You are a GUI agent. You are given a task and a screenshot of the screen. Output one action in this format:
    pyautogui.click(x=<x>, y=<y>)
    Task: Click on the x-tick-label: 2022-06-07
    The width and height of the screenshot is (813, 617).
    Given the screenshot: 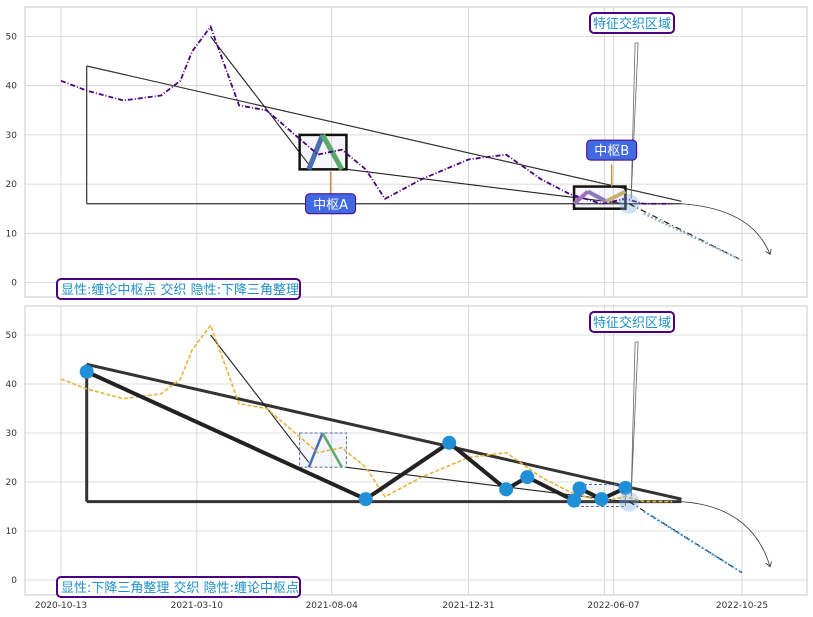 What is the action you would take?
    pyautogui.click(x=613, y=606)
    